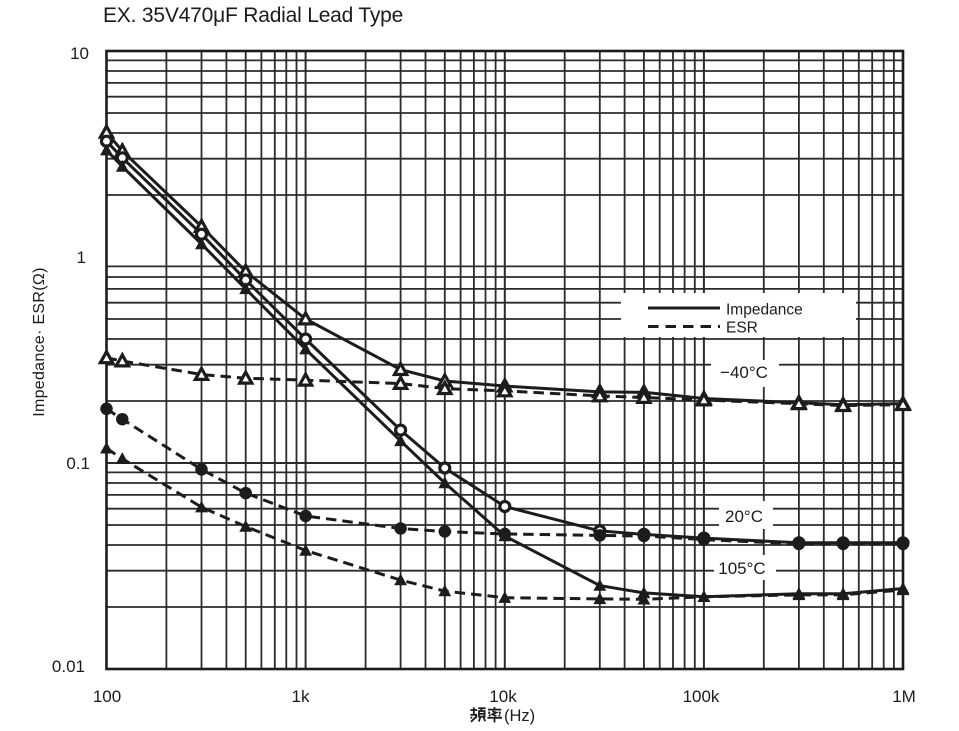  What do you see at coordinates (744, 372) in the screenshot?
I see `svg-text: −40°C` at bounding box center [744, 372].